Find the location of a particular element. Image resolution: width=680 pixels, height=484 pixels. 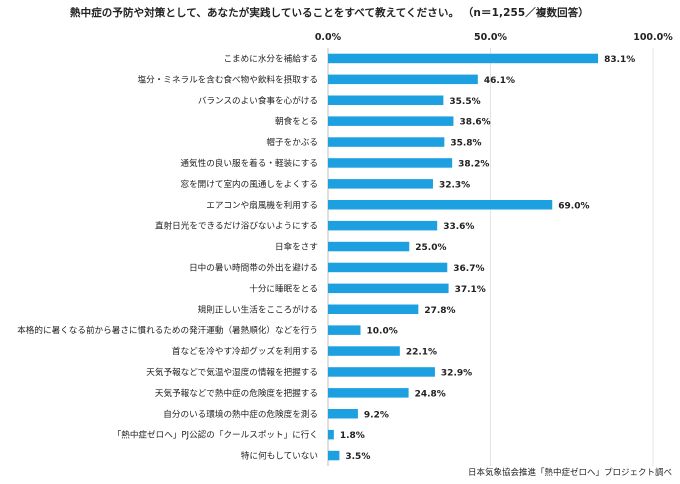

category-label: 日中の暑い時間帯の外出を避ける is located at coordinates (253, 267).